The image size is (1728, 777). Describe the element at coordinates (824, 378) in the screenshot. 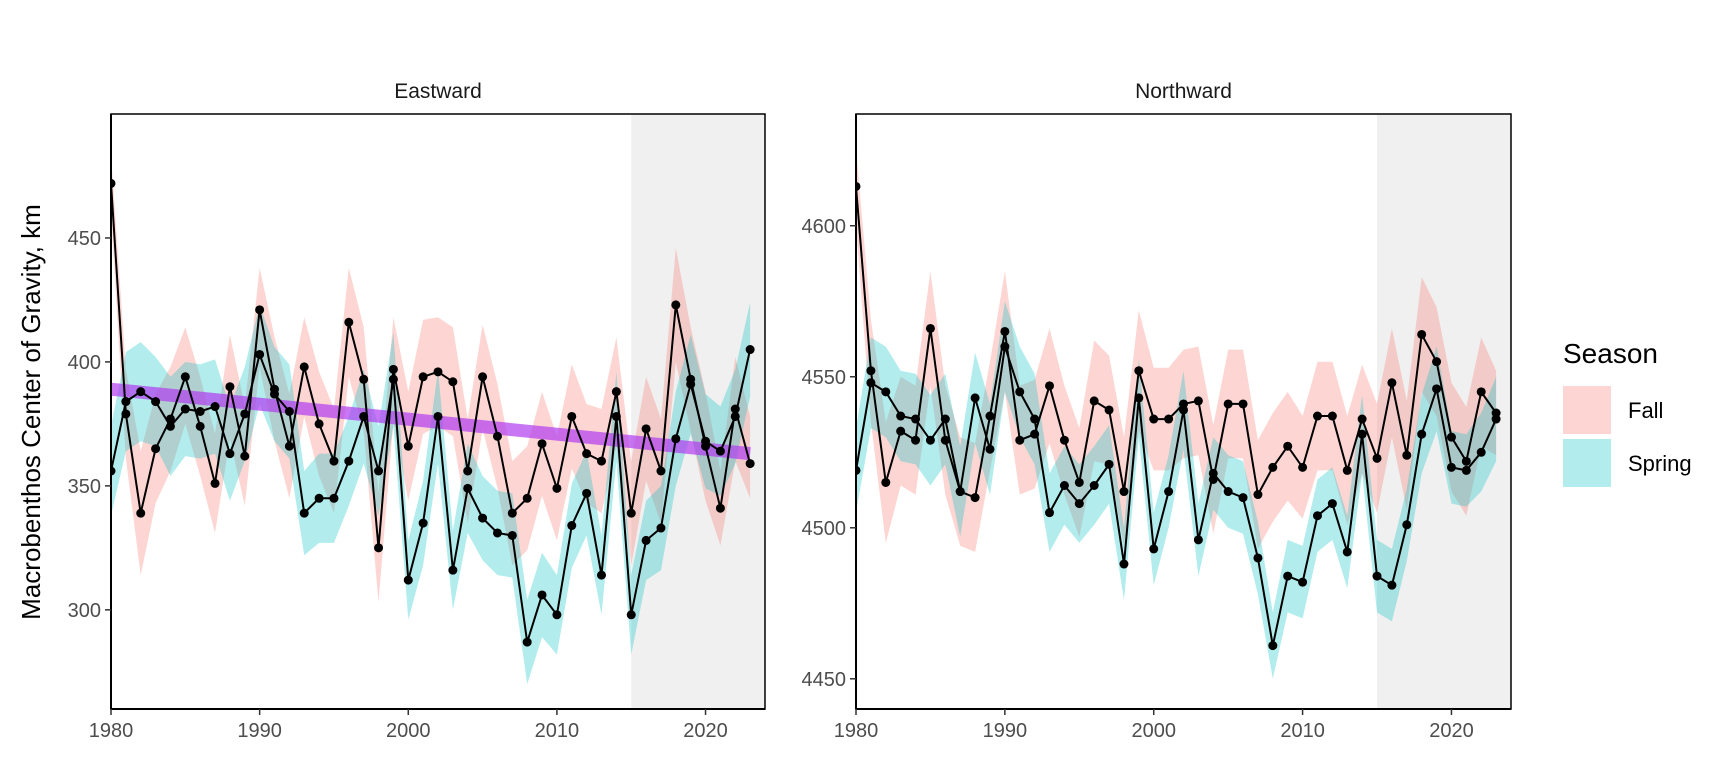

I see `y-tick-label: 4550` at that location.